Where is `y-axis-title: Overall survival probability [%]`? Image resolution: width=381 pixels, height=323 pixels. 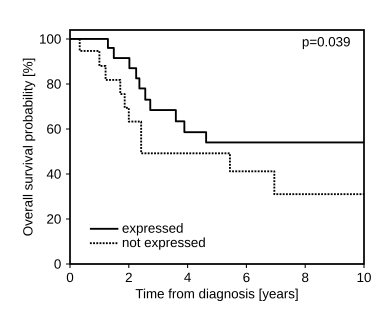 y-axis-title: Overall survival probability [%] is located at coordinates (29, 147).